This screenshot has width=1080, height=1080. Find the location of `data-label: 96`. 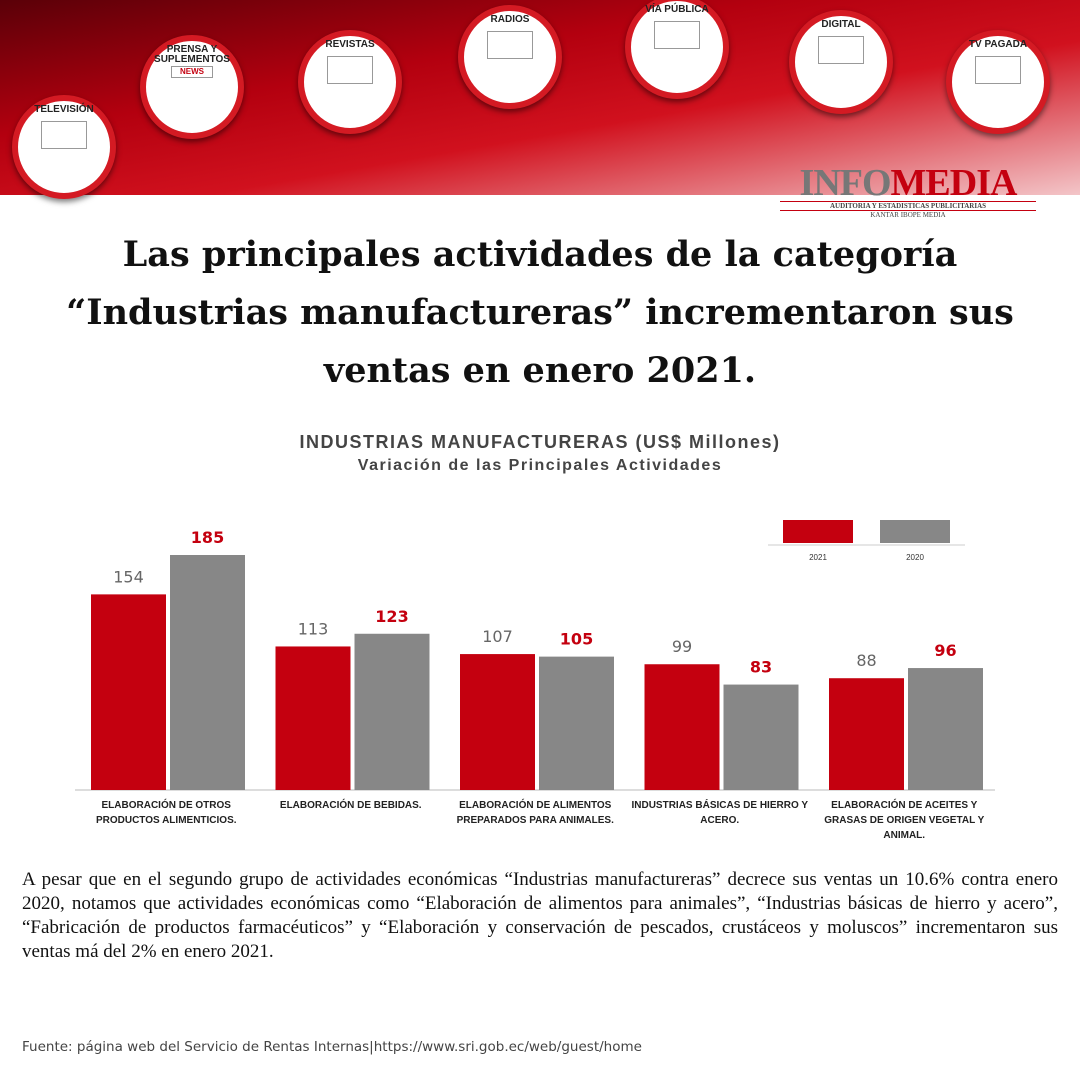

data-label: 96 is located at coordinates (945, 650).